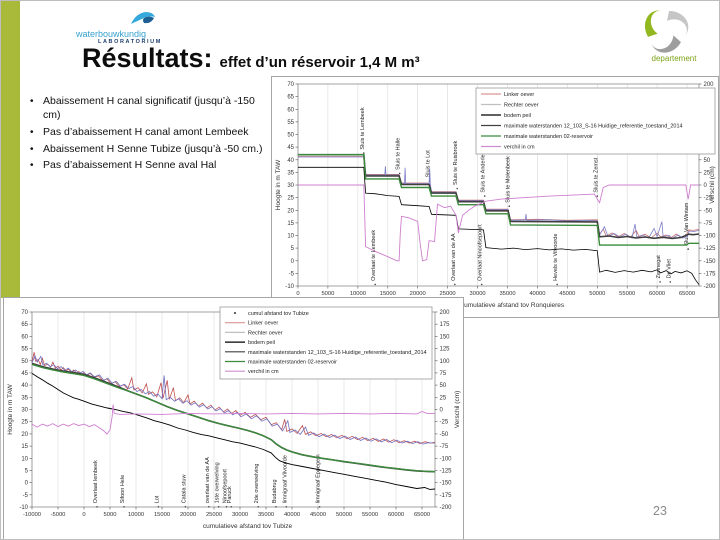  Describe the element at coordinates (710, 249) in the screenshot. I see `svg-text: -125` at that location.